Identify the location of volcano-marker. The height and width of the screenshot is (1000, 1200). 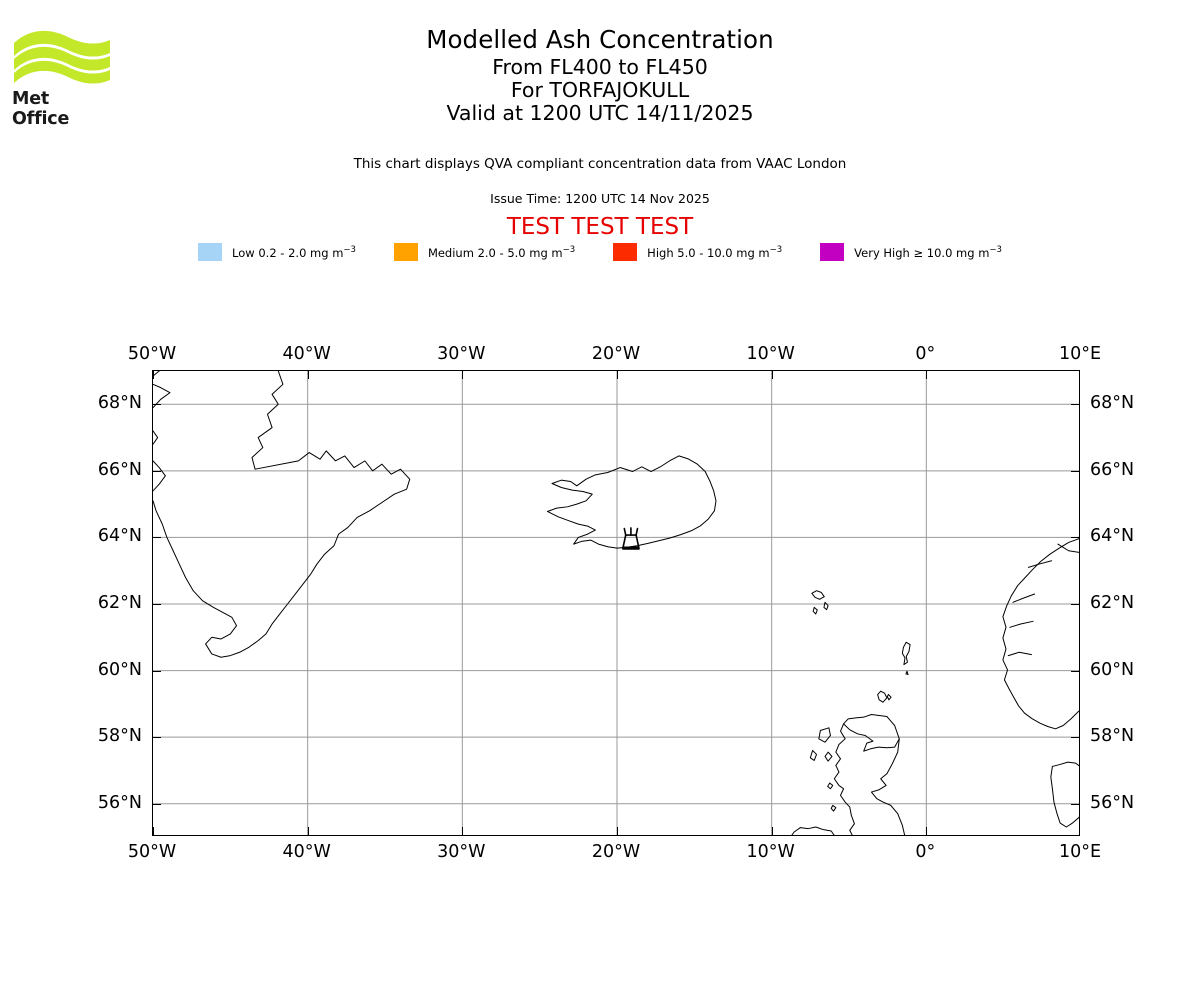
(630, 538).